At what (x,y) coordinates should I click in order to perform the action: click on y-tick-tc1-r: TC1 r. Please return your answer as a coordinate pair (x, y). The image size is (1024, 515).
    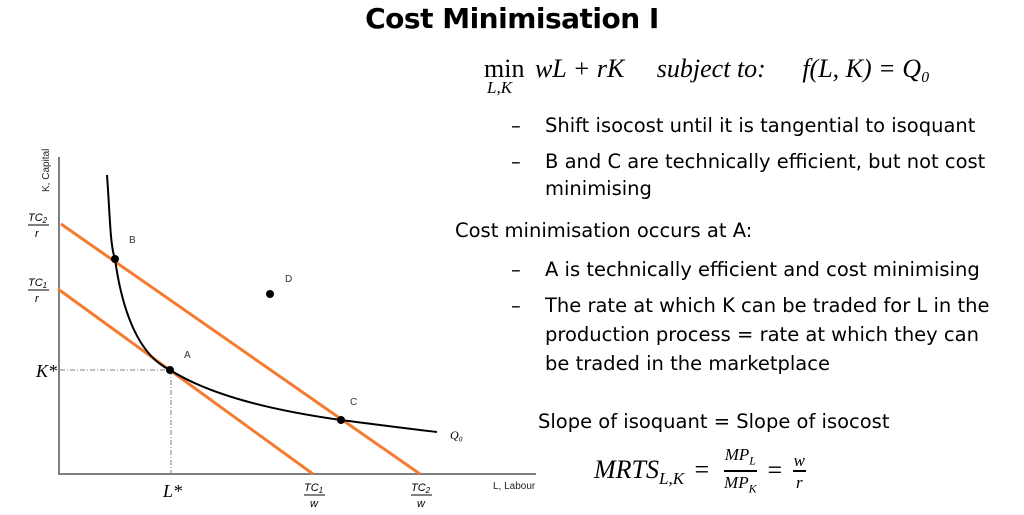
    Looking at the image, I should click on (38, 291).